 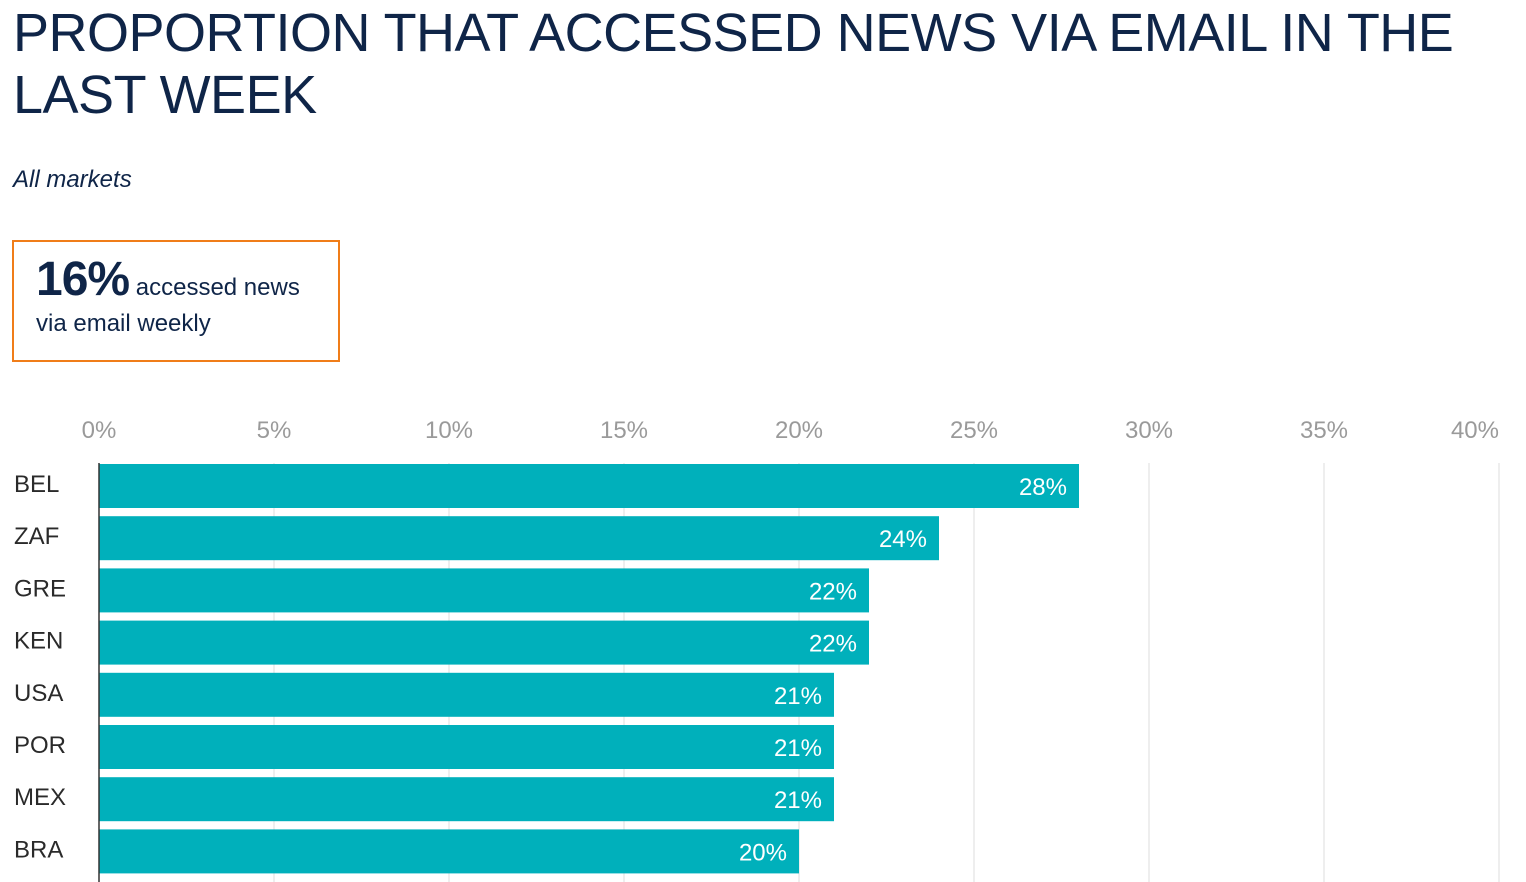 I want to click on summary-callout: 16% accessed news via email weekly, so click(x=176, y=301).